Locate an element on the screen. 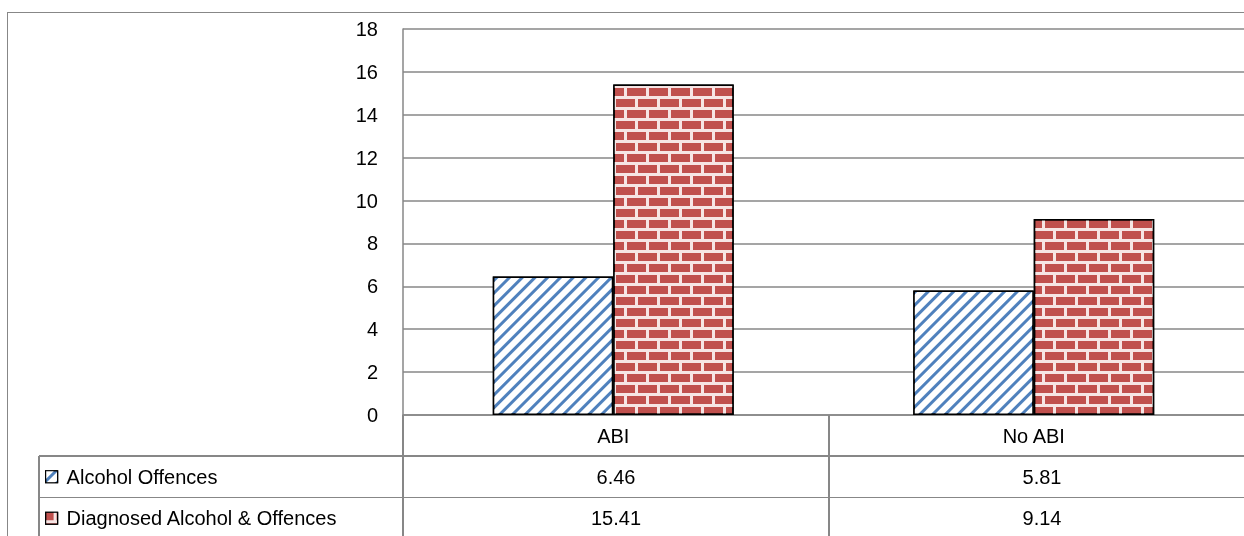 Image resolution: width=1244 pixels, height=536 pixels. y-tick-label: 10 is located at coordinates (366, 200).